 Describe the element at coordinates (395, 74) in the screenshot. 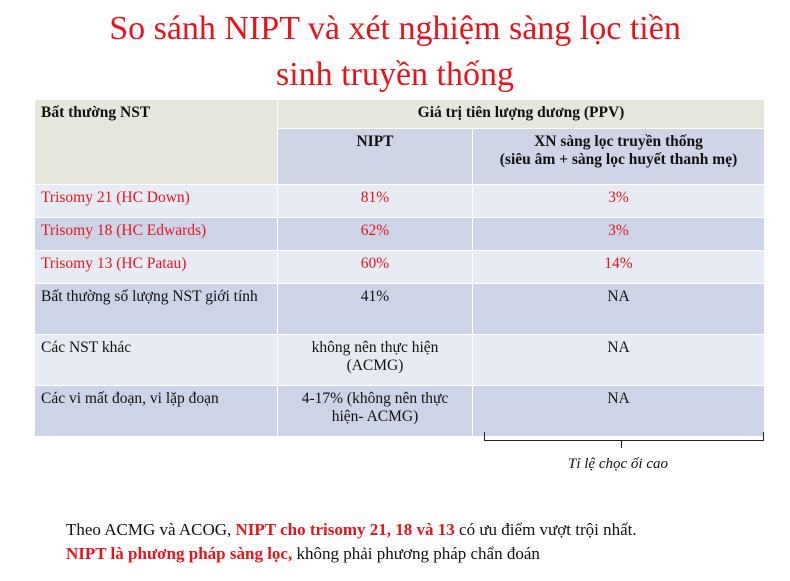

I see `slide-title-line-2: sinh truyền thống` at that location.